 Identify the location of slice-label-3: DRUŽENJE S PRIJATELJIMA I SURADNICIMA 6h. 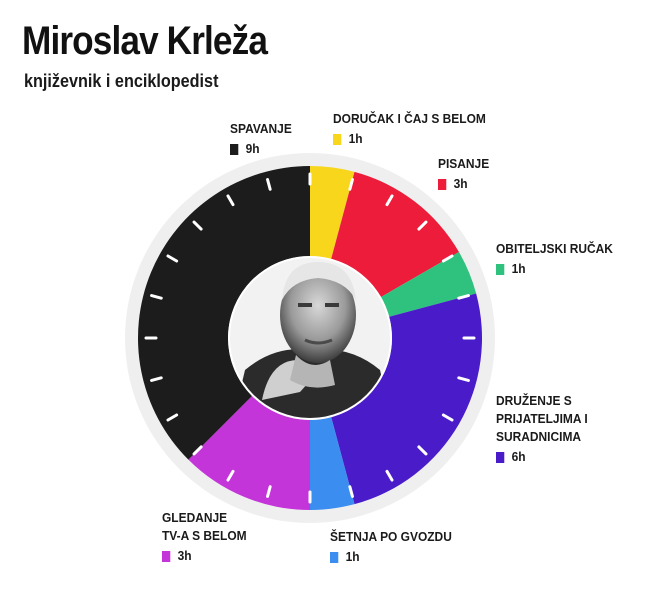
(542, 429).